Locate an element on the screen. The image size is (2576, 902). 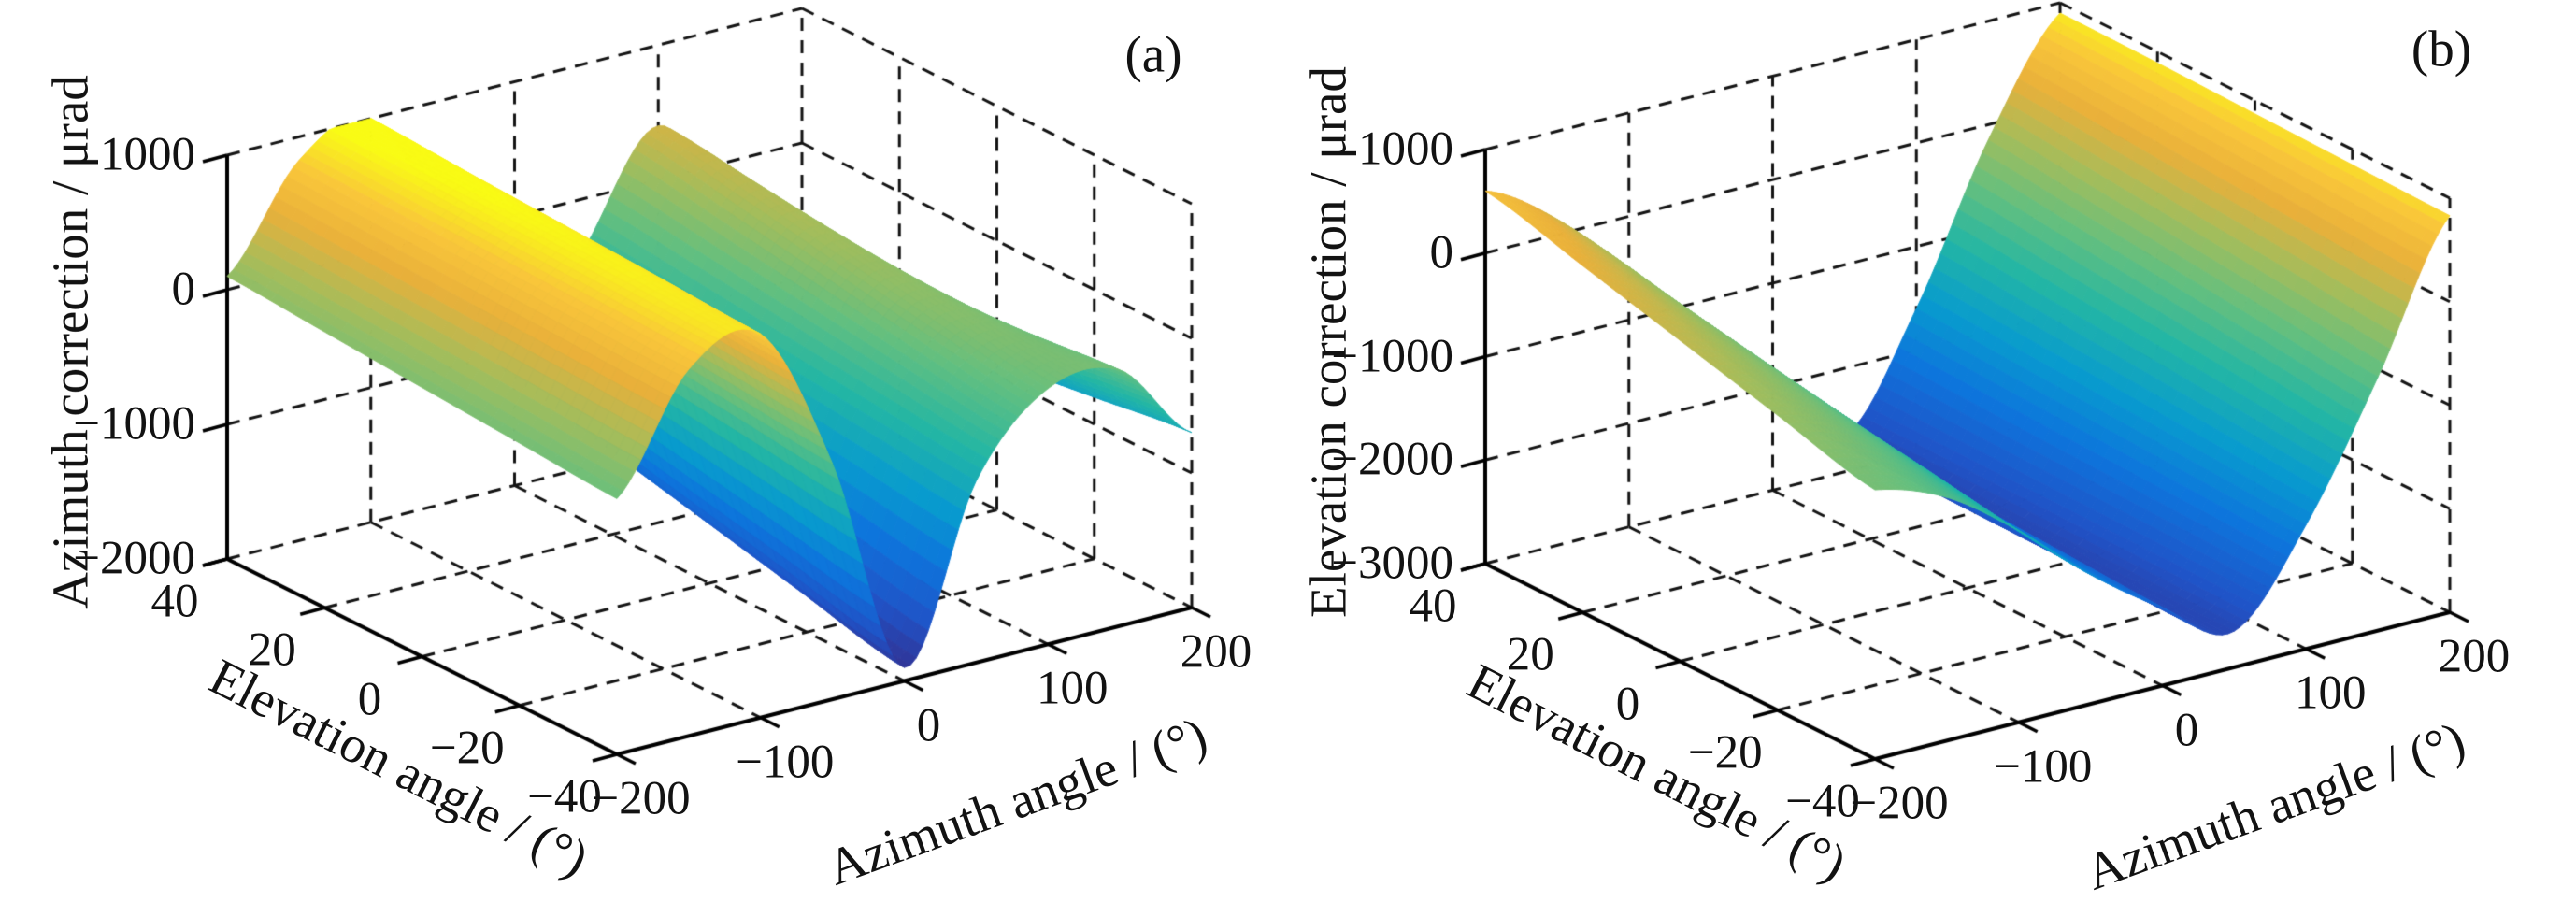
z-axis-label-a: Azimuth correction / μrad is located at coordinates (70, 342).